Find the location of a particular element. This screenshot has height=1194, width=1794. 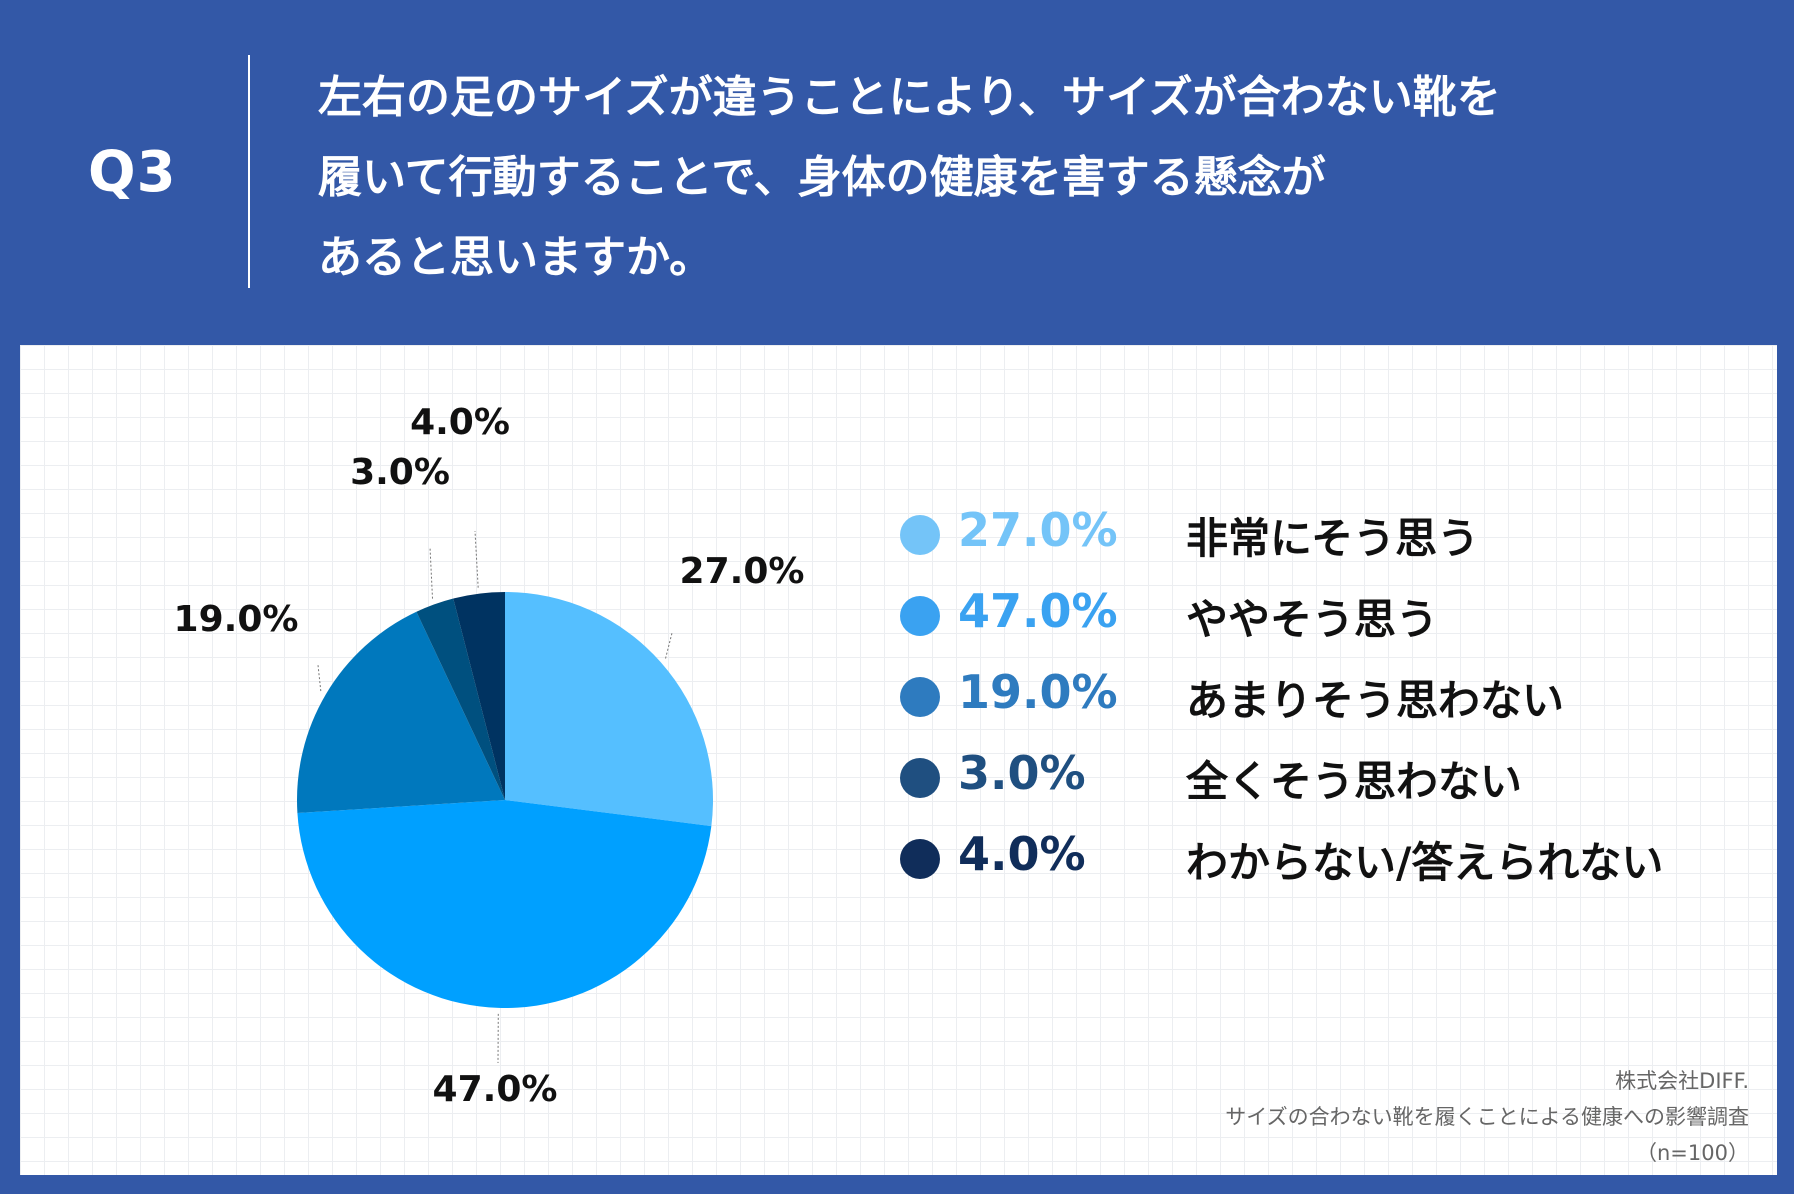

question-line: 履いて行動することで、身体の健康を害する懸念が is located at coordinates (822, 177).